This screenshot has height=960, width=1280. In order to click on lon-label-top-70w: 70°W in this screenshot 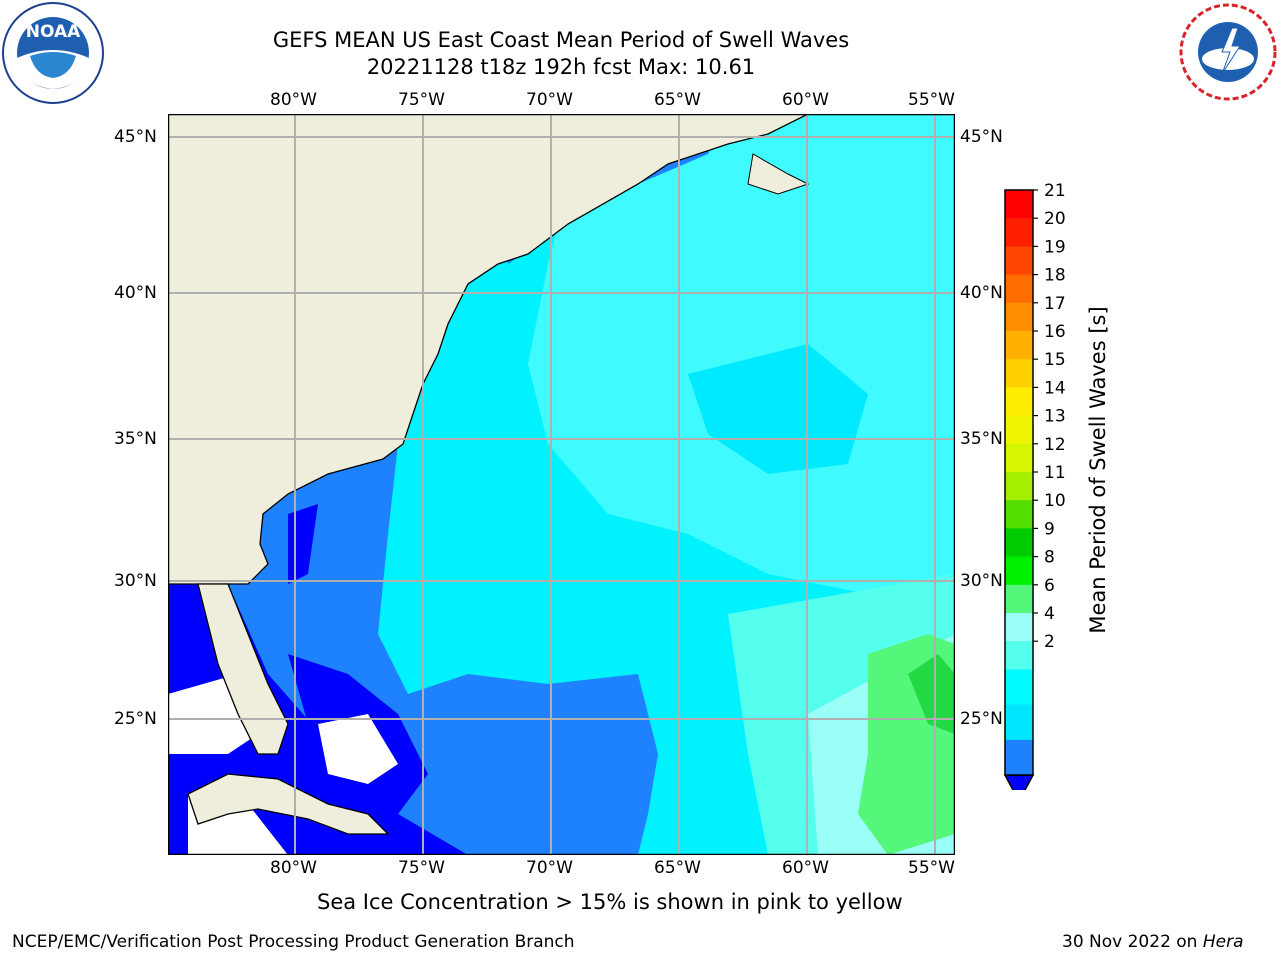, I will do `click(549, 100)`.